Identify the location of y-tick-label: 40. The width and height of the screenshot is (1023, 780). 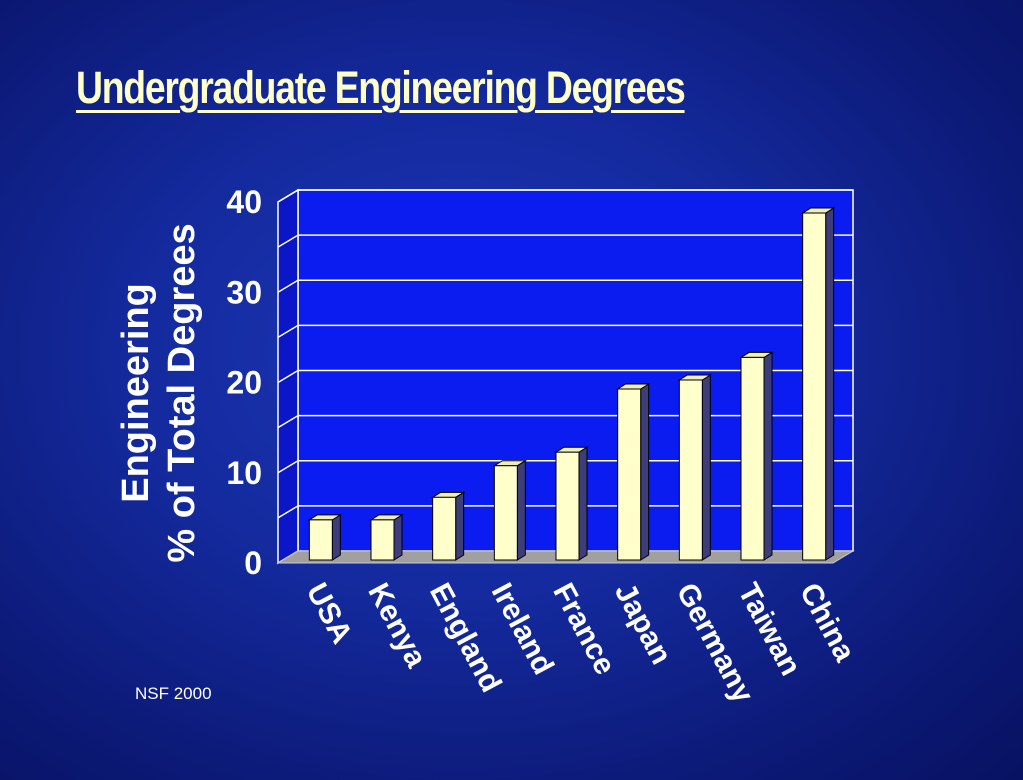
(244, 202).